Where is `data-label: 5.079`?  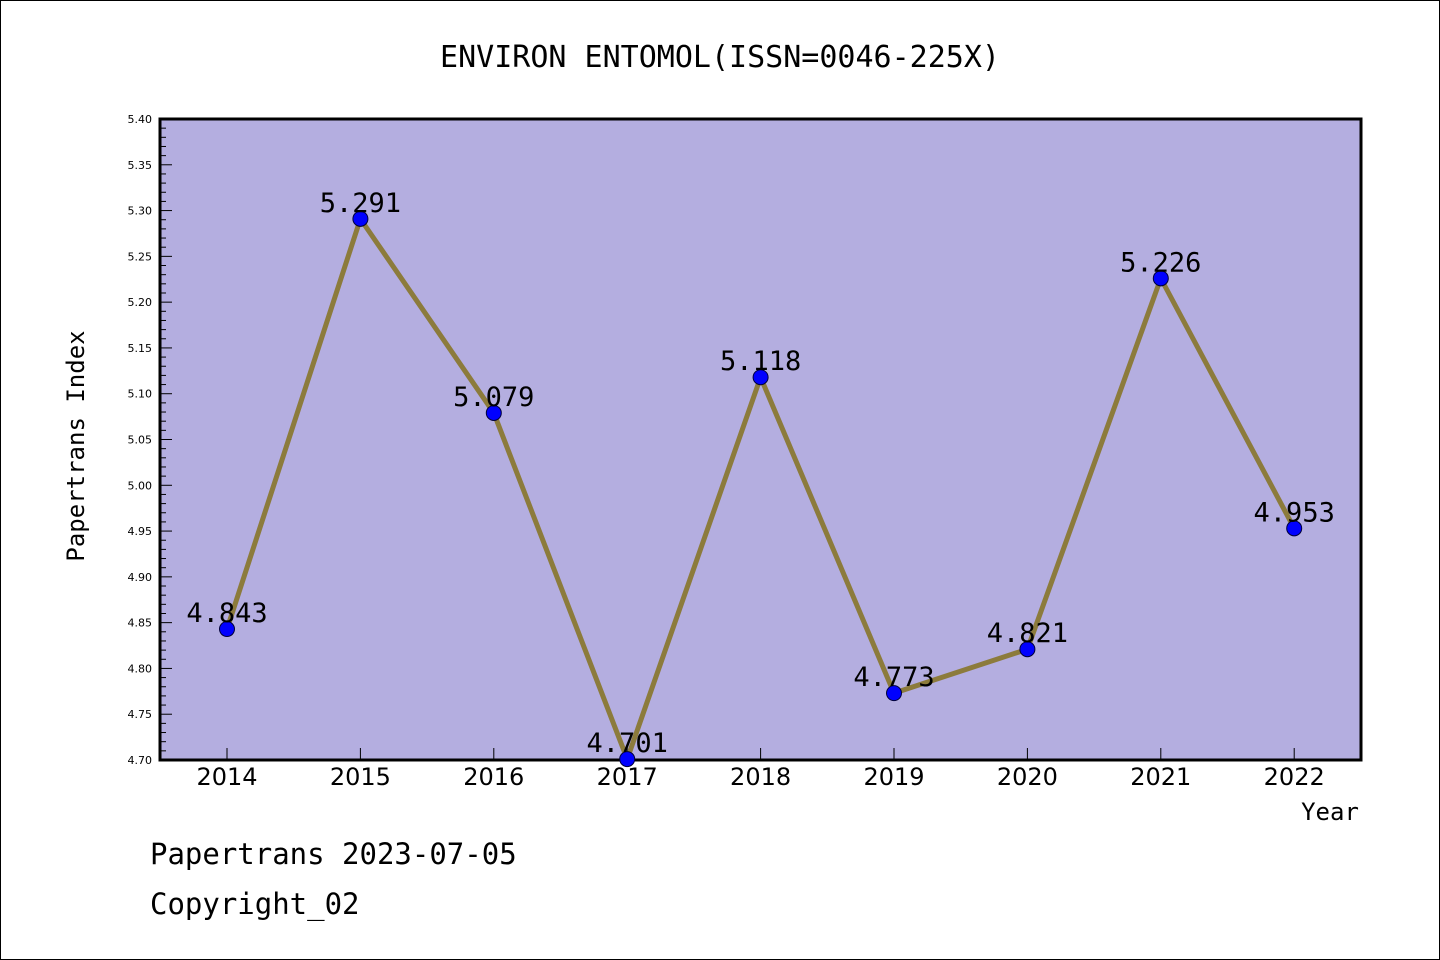
data-label: 5.079 is located at coordinates (493, 397).